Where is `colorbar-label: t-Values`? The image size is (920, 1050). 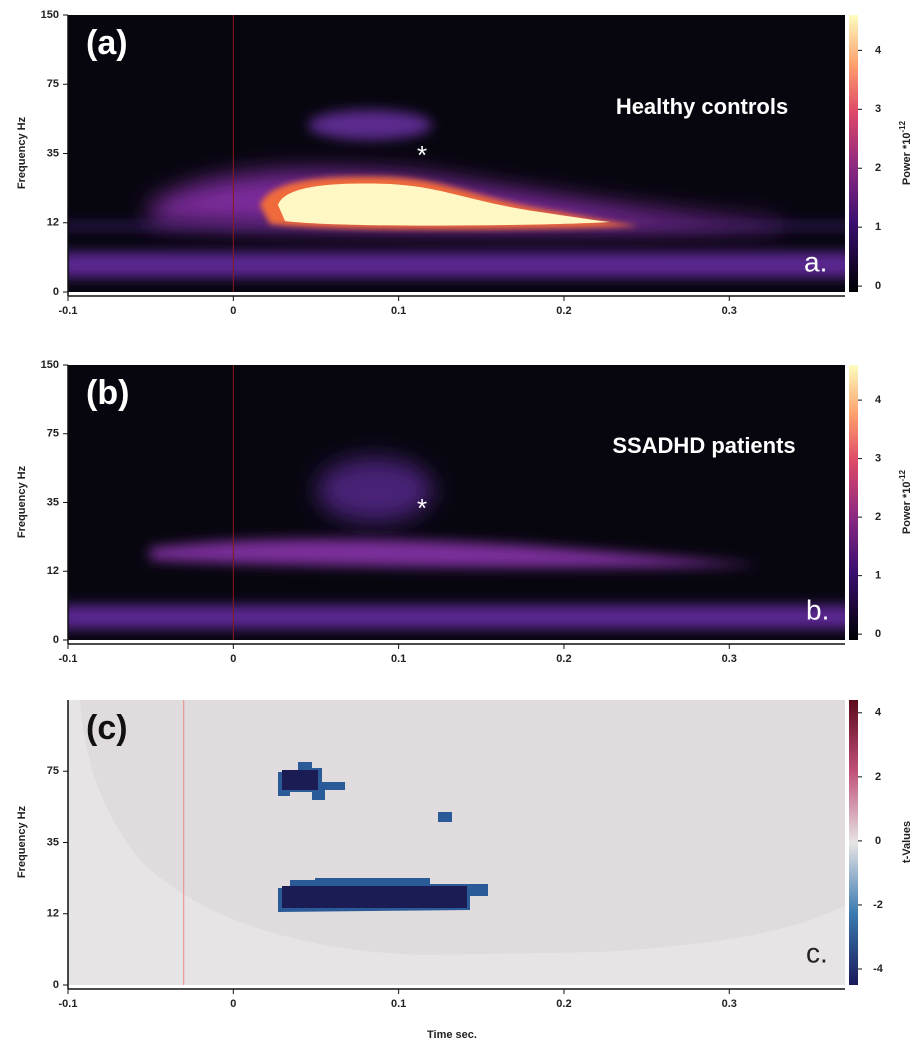
colorbar-label: t-Values is located at coordinates (907, 842).